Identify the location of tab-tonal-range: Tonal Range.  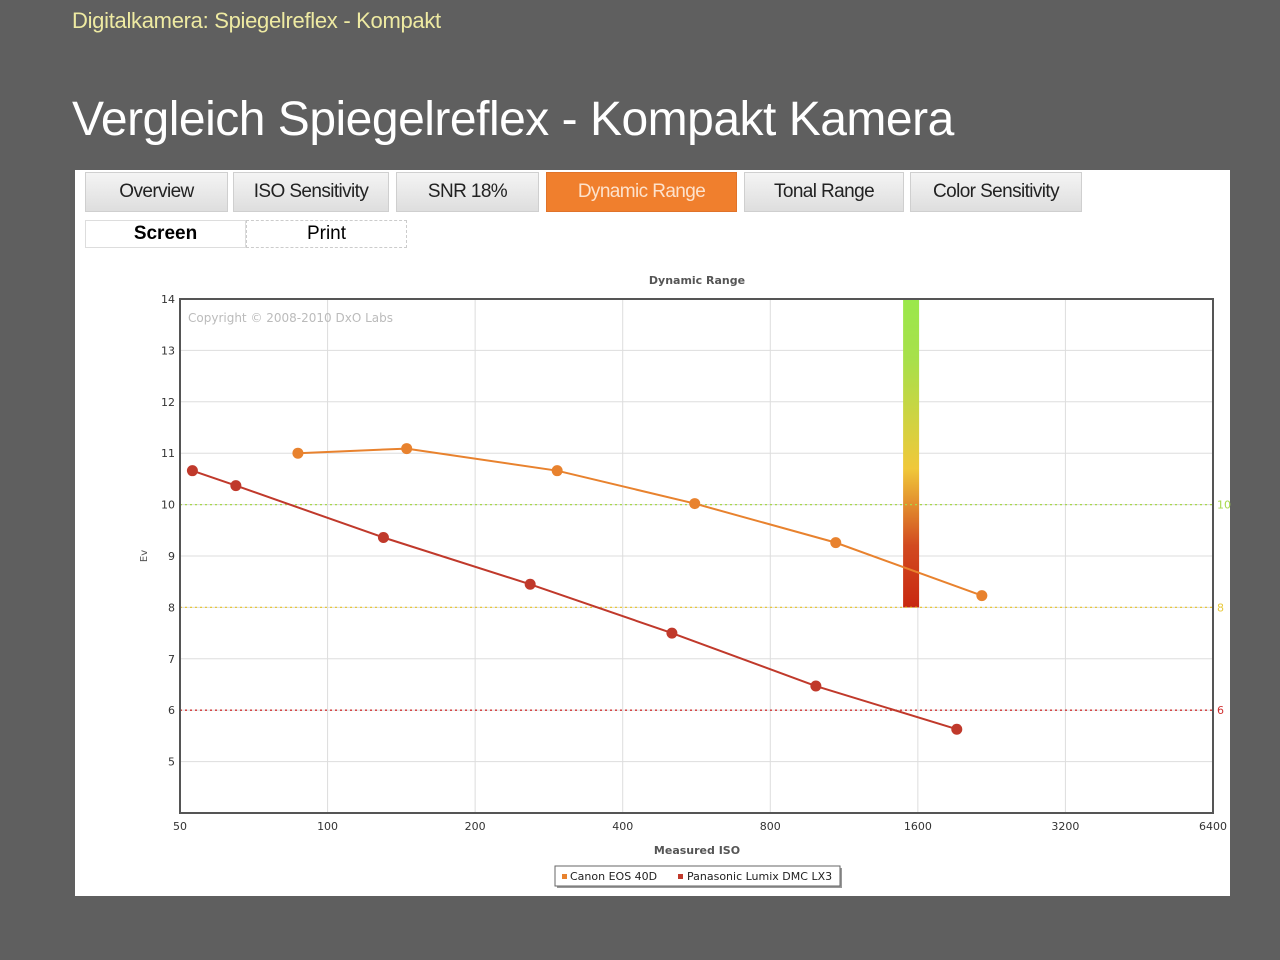
(824, 192).